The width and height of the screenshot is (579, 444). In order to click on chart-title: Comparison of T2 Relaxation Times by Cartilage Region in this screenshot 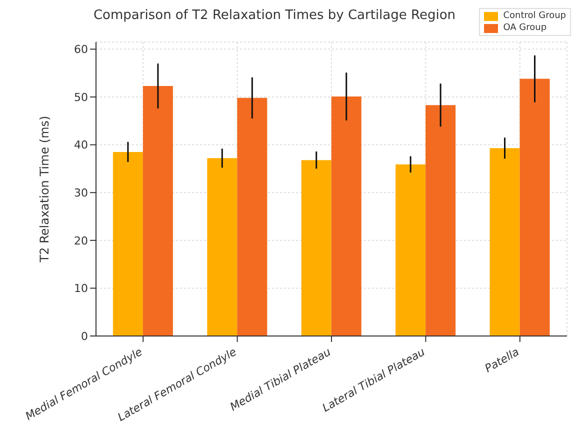, I will do `click(274, 15)`.